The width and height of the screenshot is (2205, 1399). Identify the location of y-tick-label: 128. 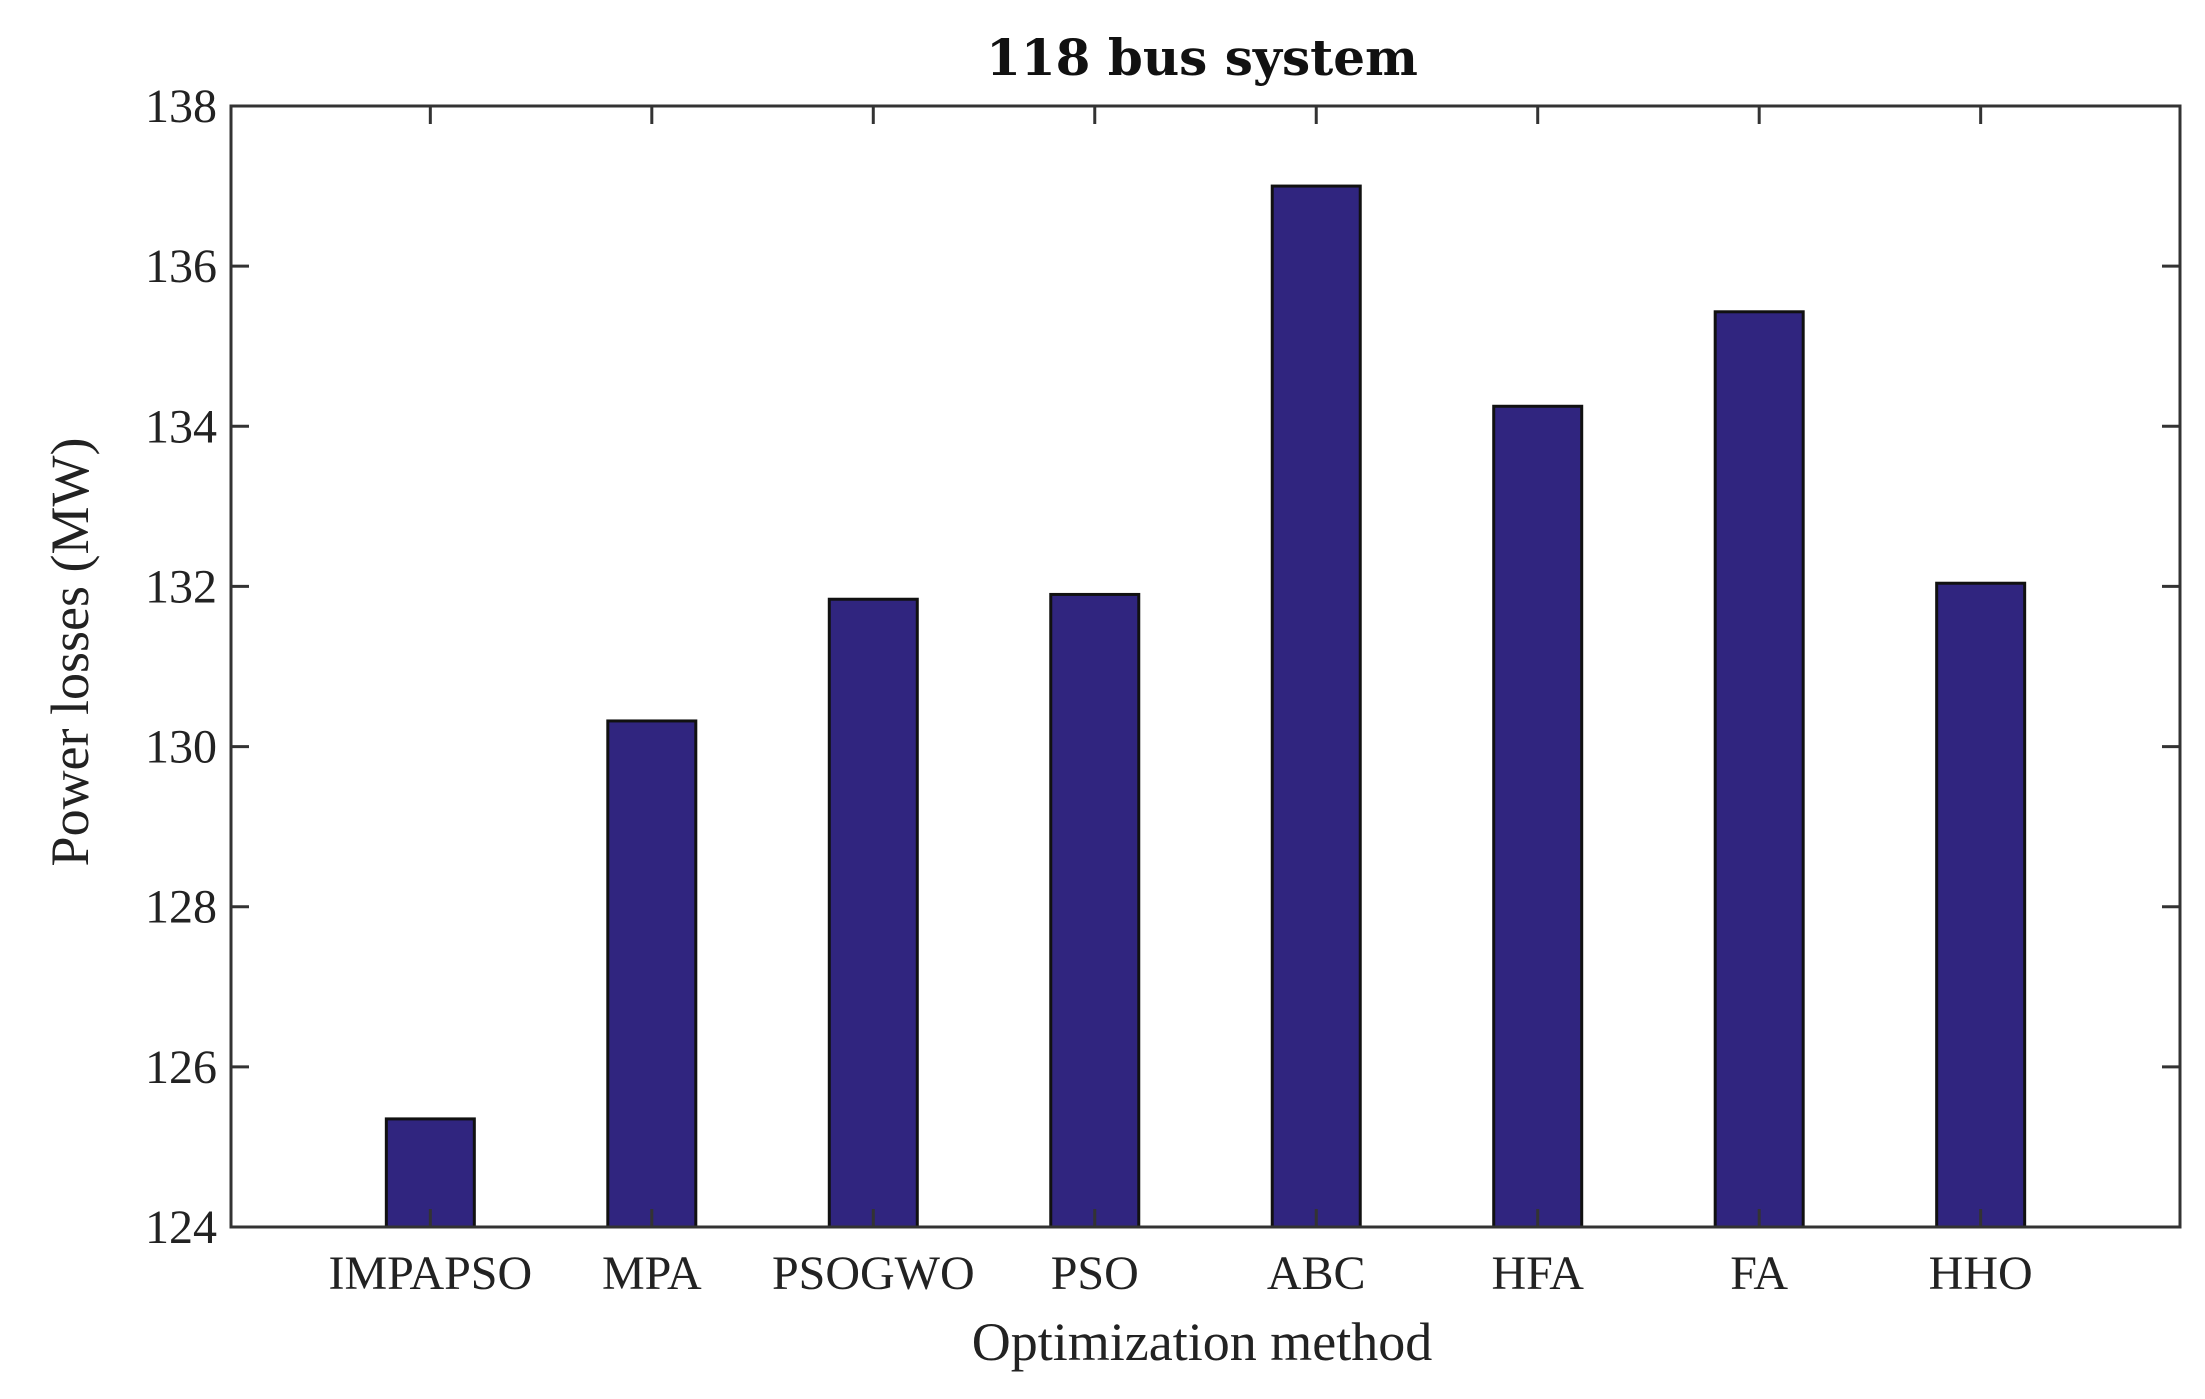
(181, 907).